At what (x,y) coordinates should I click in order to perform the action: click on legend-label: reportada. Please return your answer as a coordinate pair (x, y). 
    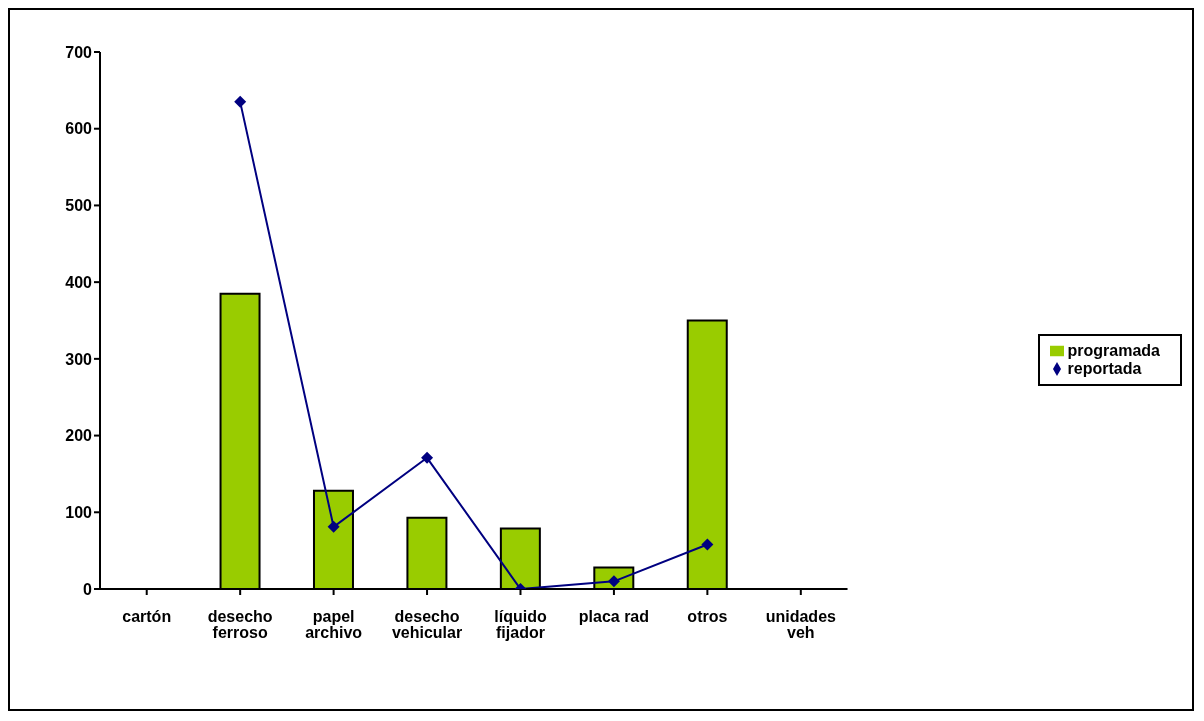
    Looking at the image, I should click on (1104, 368).